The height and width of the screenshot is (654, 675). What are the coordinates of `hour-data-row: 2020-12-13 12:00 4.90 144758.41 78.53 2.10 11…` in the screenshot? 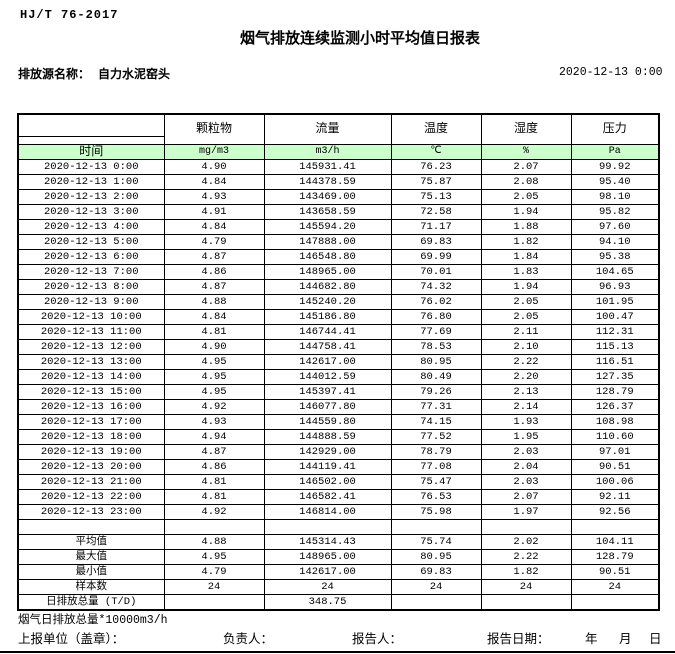 It's located at (338, 346).